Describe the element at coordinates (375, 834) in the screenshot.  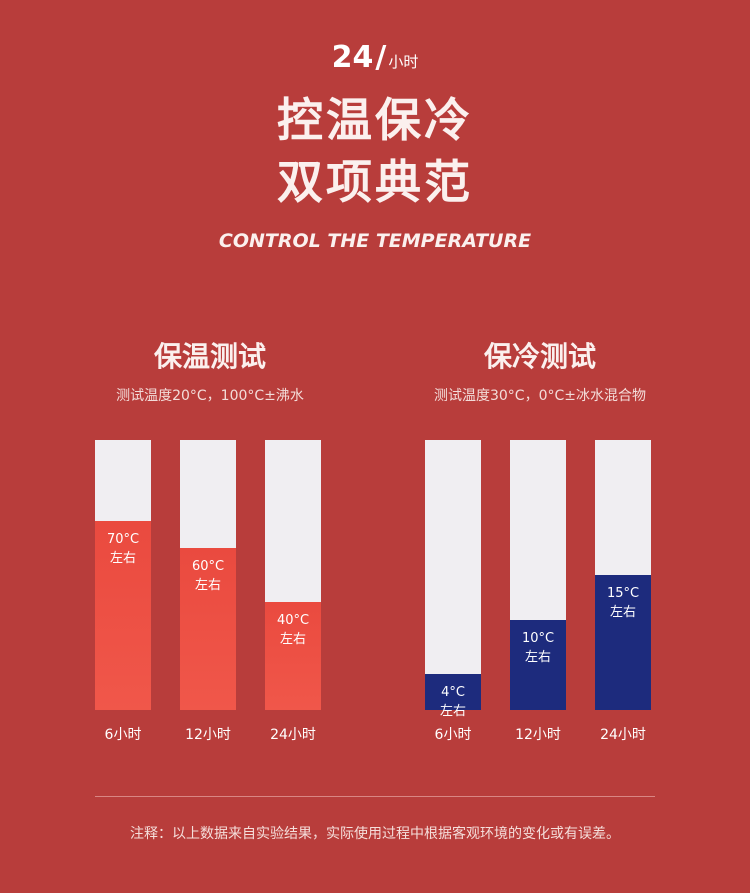
I see `footer-note: 注释：以上数据来自实验结果，实际使用过程中根据客观环境的变化或有误差。` at that location.